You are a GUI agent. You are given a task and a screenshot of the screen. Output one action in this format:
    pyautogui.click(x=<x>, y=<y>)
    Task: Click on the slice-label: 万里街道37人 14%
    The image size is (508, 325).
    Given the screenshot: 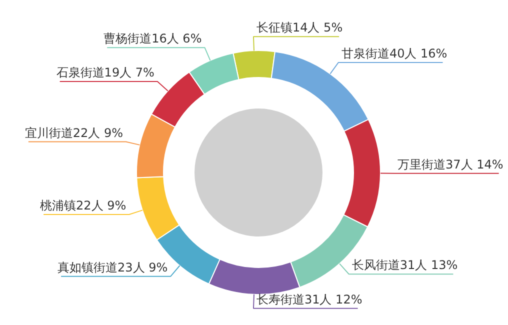 What is the action you would take?
    pyautogui.click(x=450, y=164)
    